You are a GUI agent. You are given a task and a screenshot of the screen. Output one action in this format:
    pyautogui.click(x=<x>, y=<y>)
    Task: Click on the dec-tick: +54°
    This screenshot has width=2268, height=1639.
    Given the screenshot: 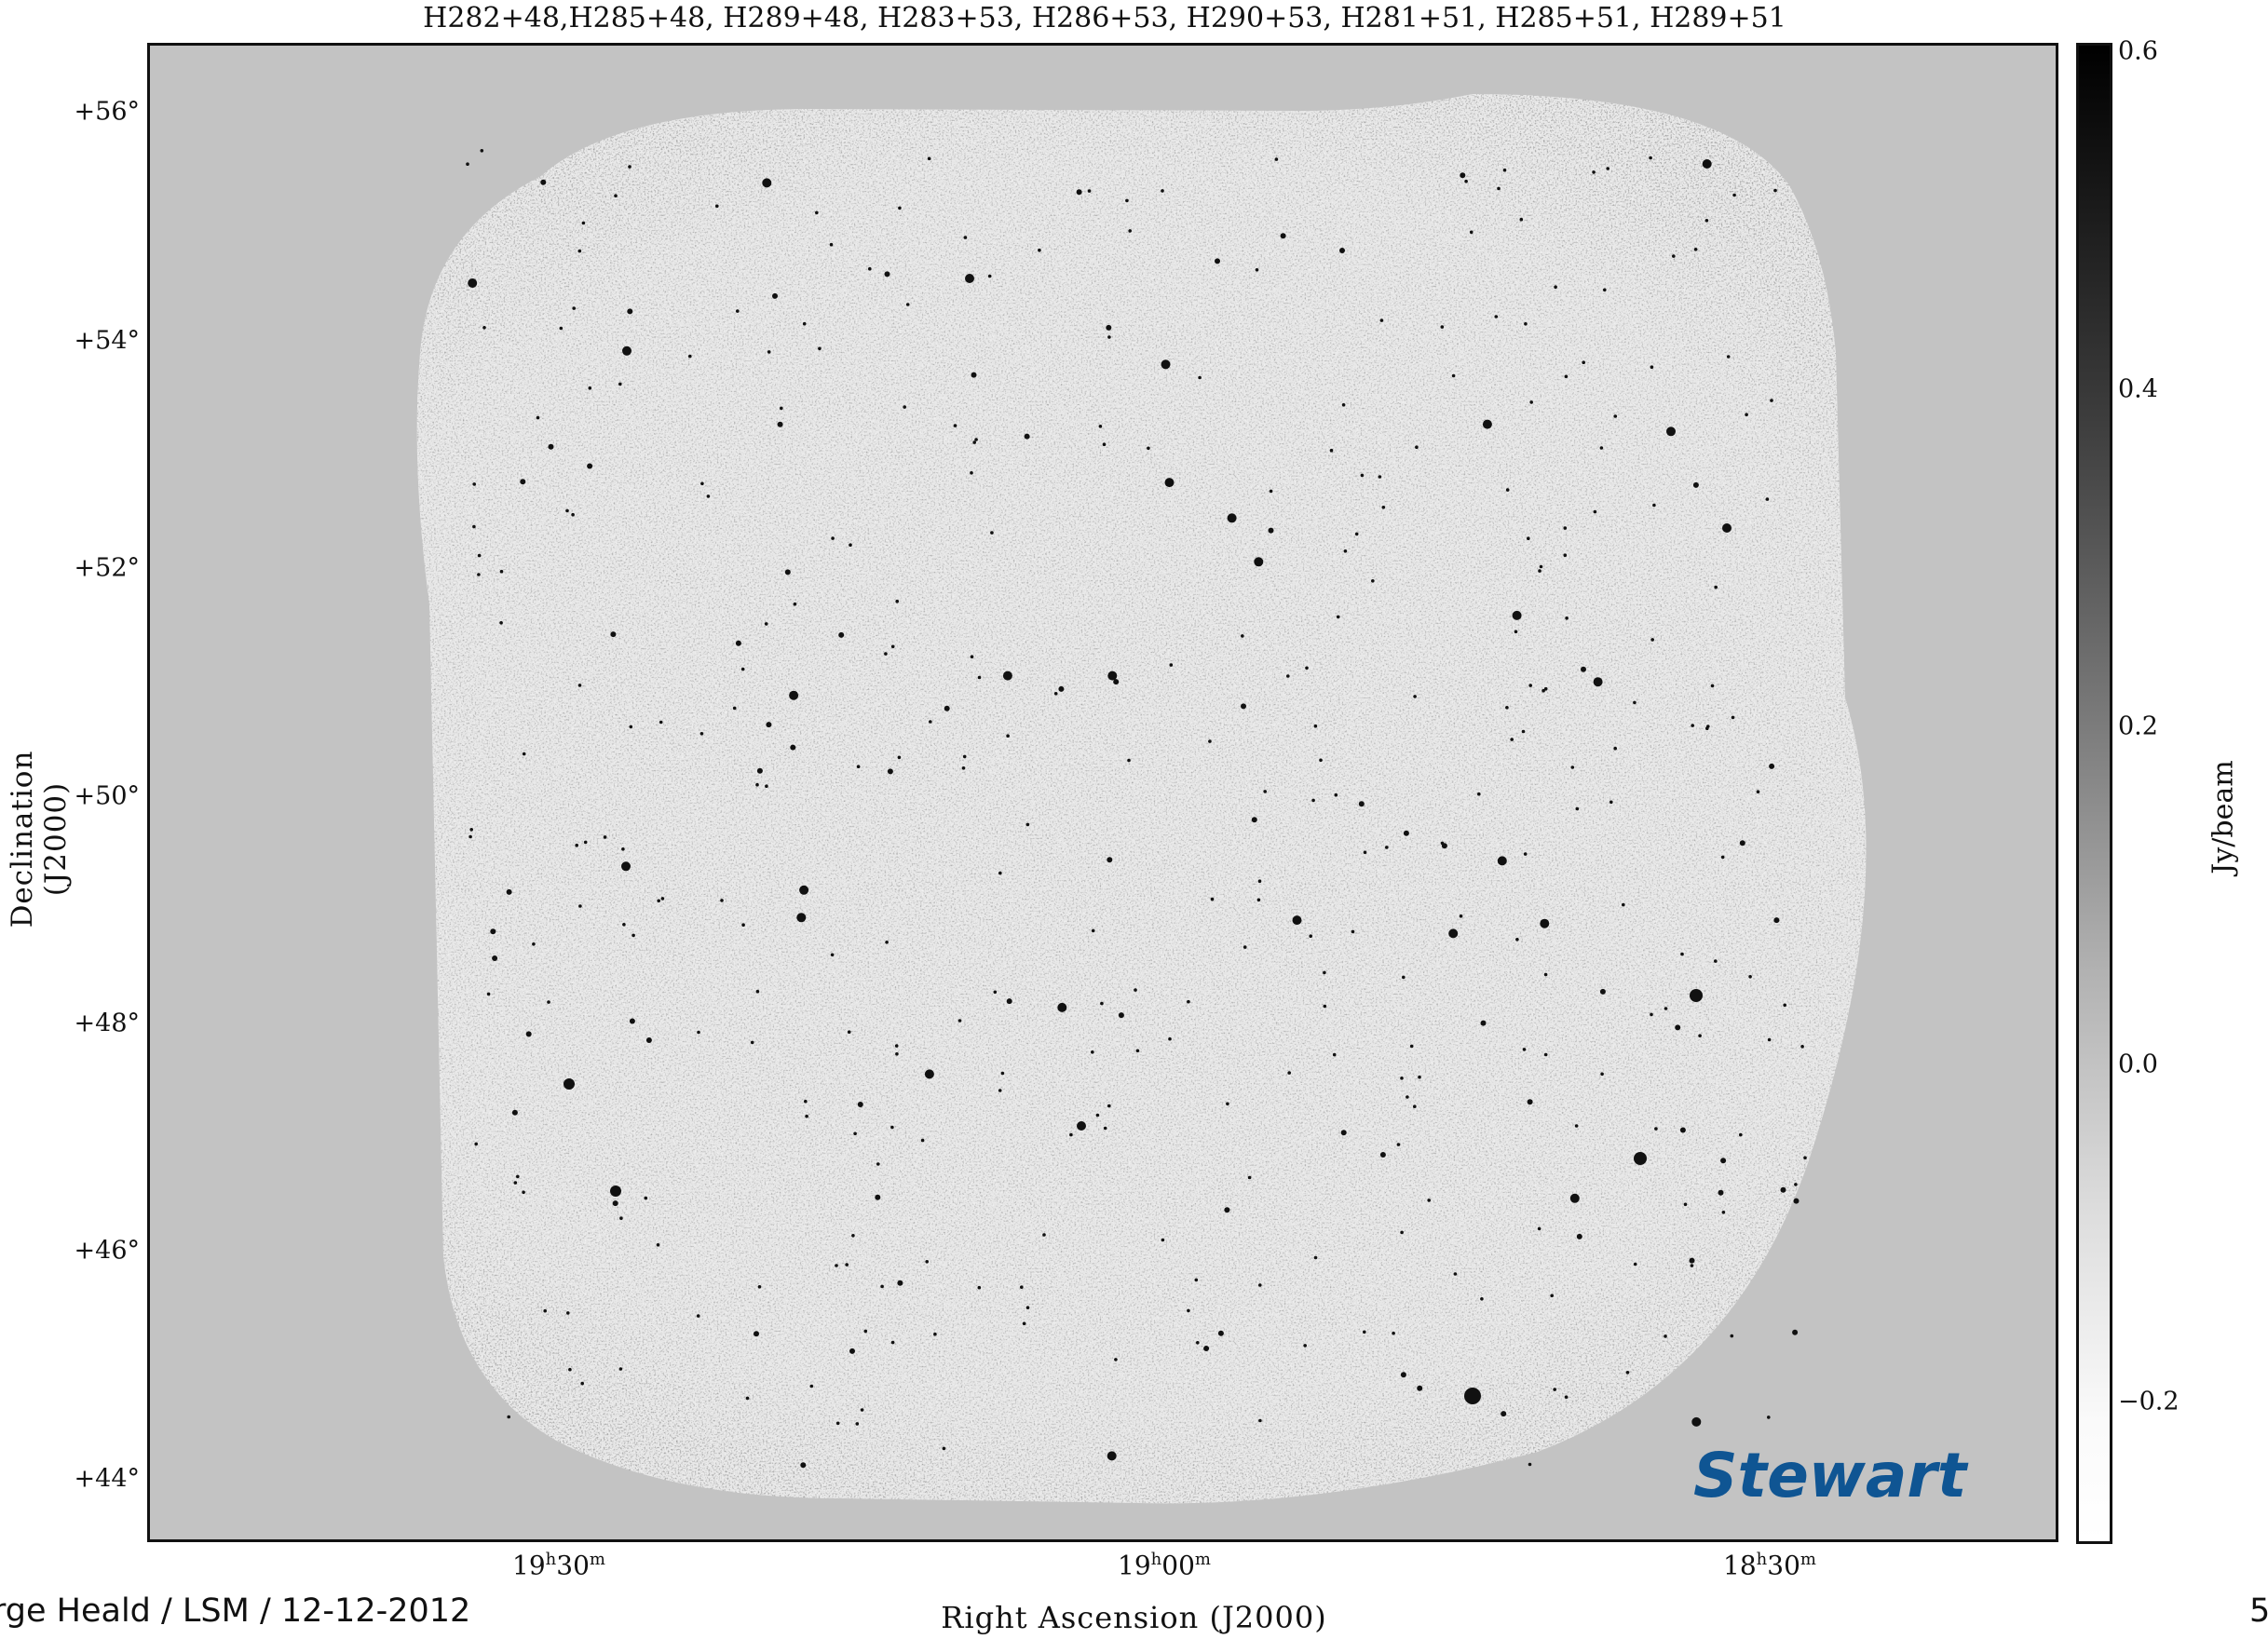 What is the action you would take?
    pyautogui.click(x=107, y=341)
    